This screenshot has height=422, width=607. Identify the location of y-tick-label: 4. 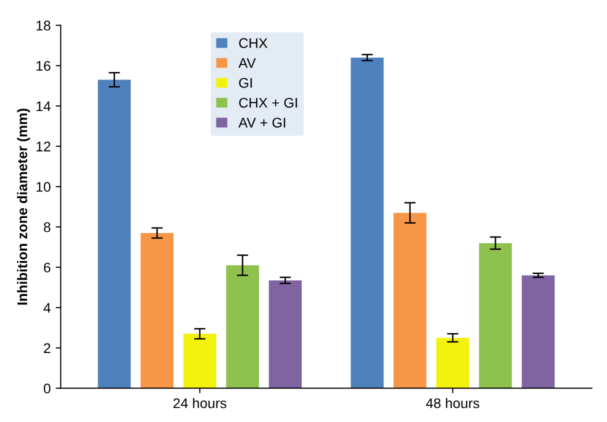
(47, 308).